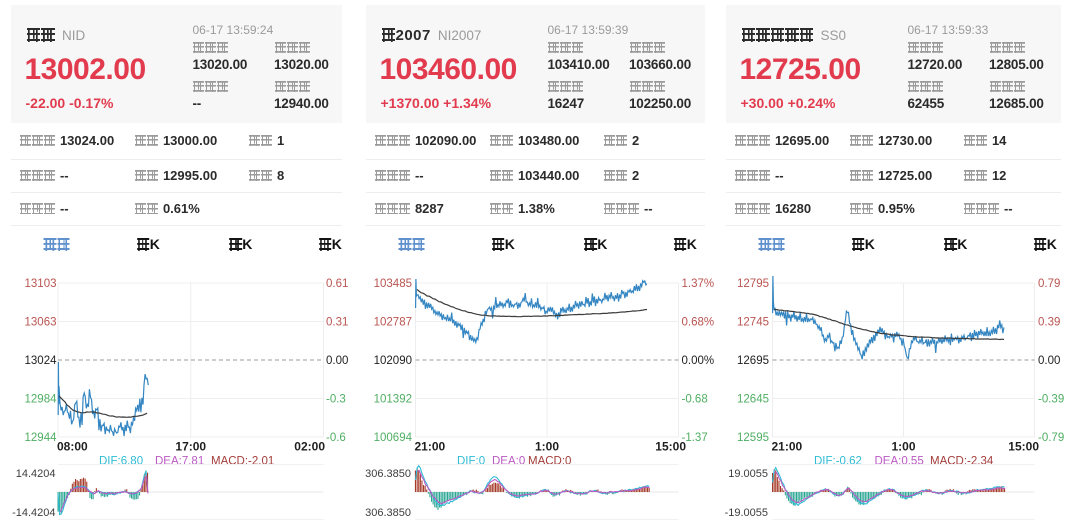  What do you see at coordinates (753, 400) in the screenshot?
I see `svg-text: 12645` at bounding box center [753, 400].